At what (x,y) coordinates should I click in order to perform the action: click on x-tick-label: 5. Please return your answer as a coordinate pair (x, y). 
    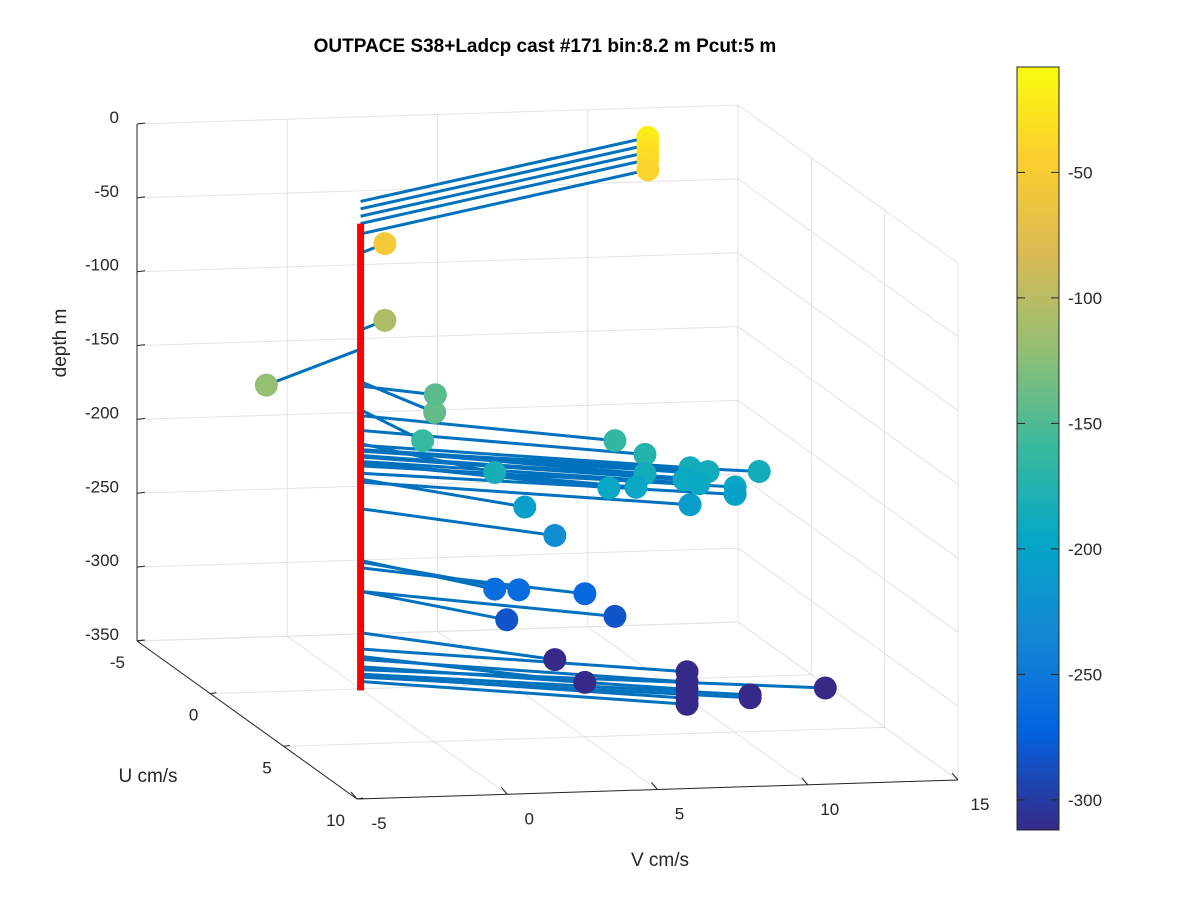
    Looking at the image, I should click on (266, 767).